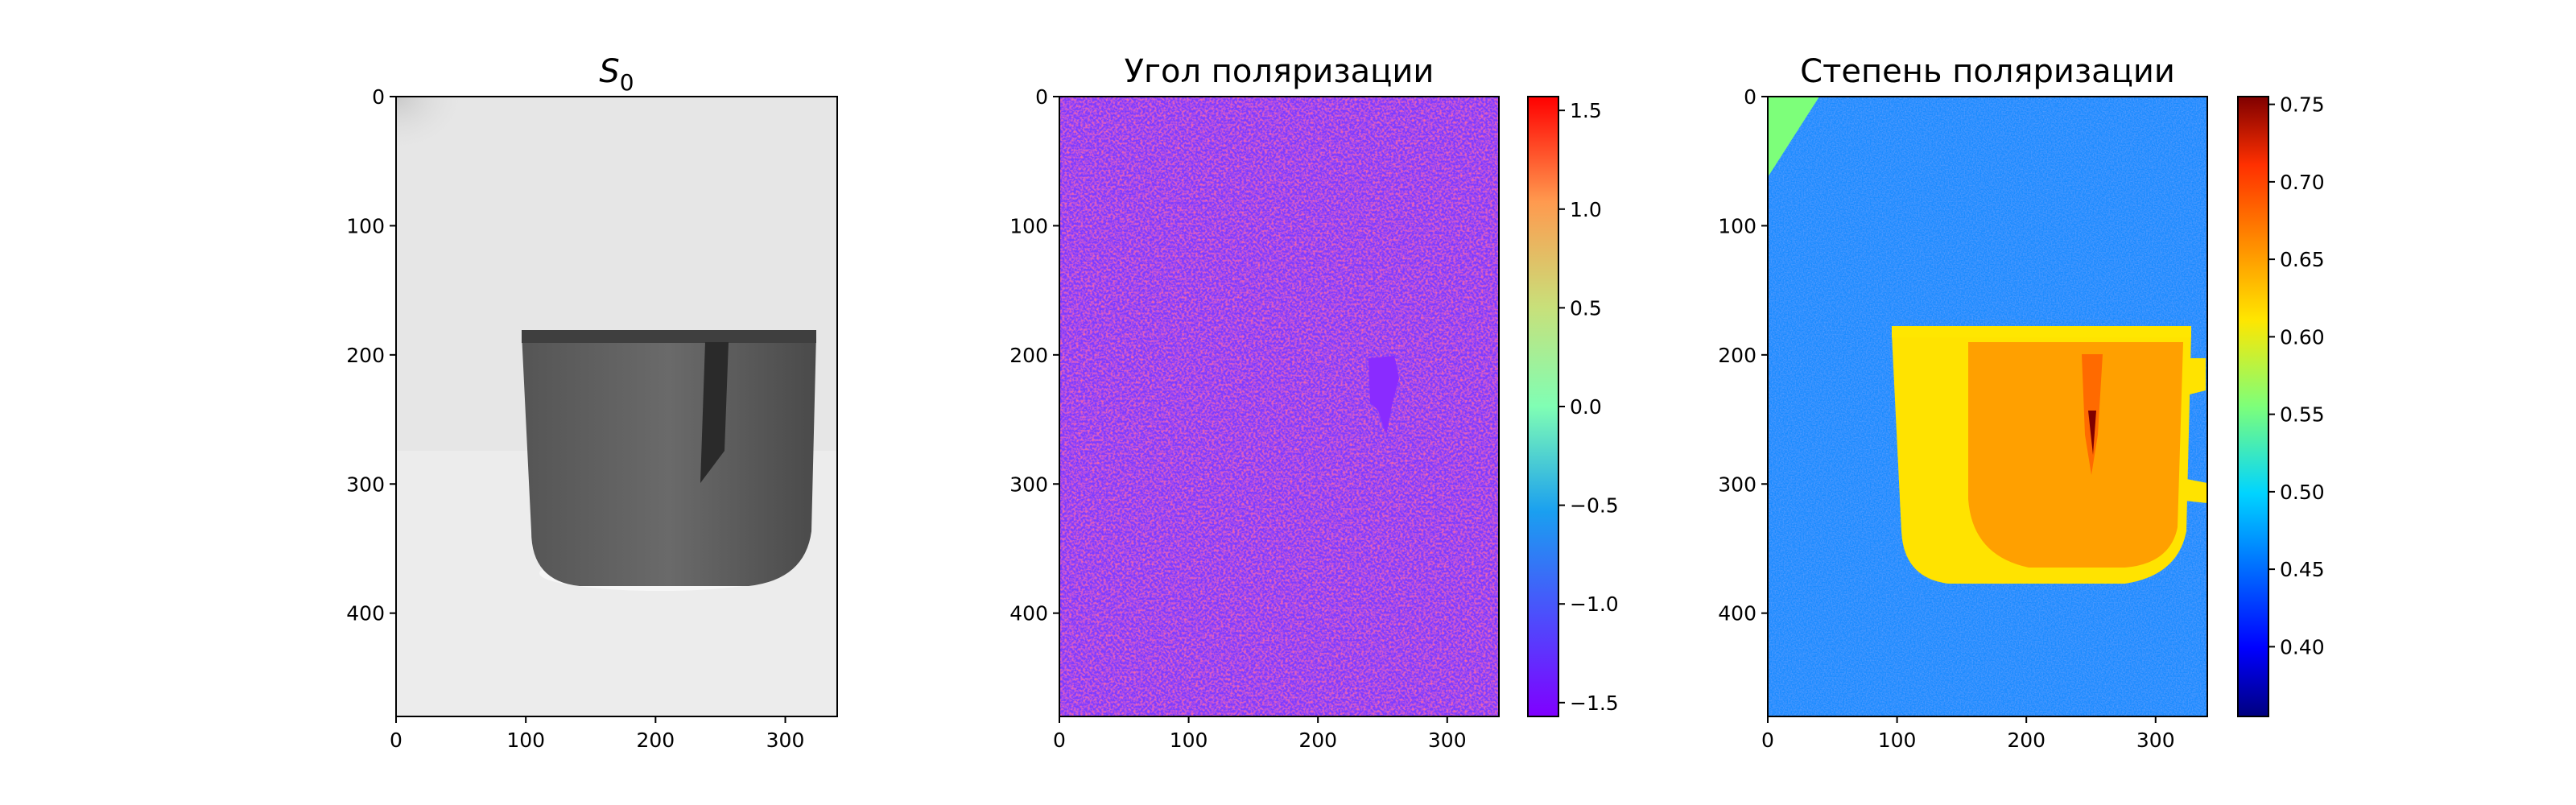 This screenshot has height=805, width=2576. I want to click on colorbar-tick-label: 0.75, so click(2302, 105).